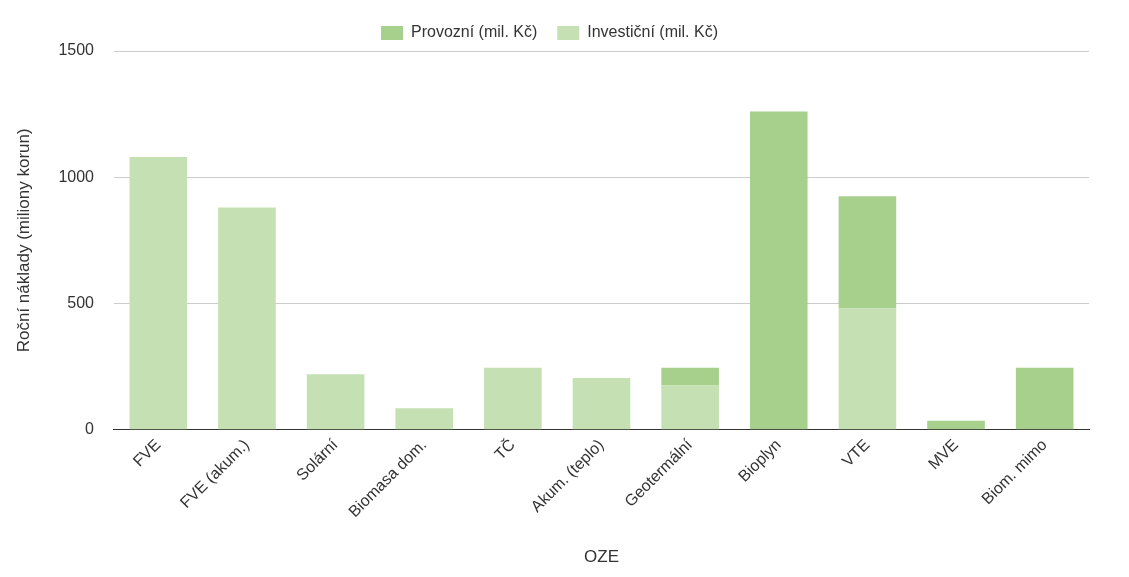 The image size is (1129, 577). I want to click on legend-label: Provozní (mil. Kč), so click(474, 32).